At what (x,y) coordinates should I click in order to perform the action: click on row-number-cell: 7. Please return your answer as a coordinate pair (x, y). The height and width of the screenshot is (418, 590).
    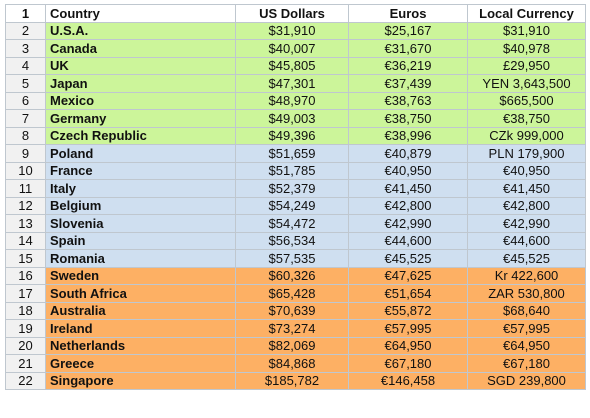
    Looking at the image, I should click on (25, 118).